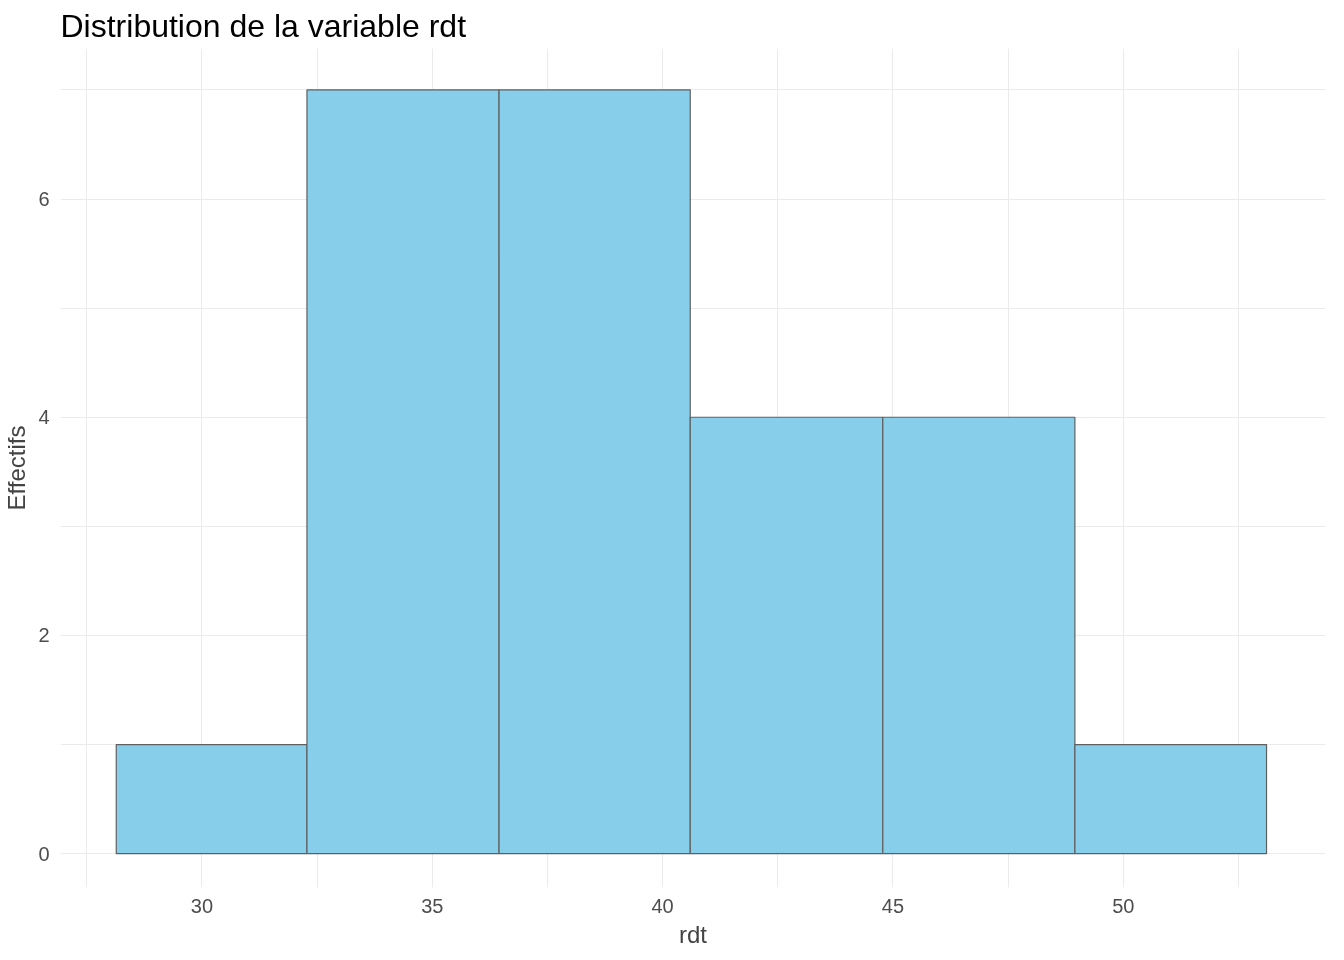 Image resolution: width=1344 pixels, height=960 pixels. What do you see at coordinates (17, 468) in the screenshot?
I see `y-axis-title: Effectifs` at bounding box center [17, 468].